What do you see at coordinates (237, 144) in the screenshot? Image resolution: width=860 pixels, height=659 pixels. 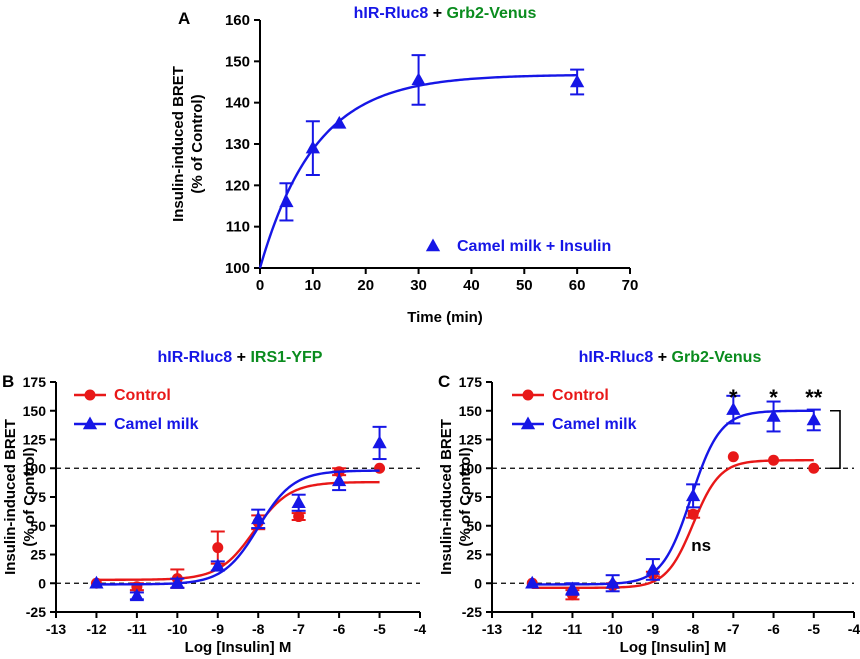 I see `y-tick-label: 130` at bounding box center [237, 144].